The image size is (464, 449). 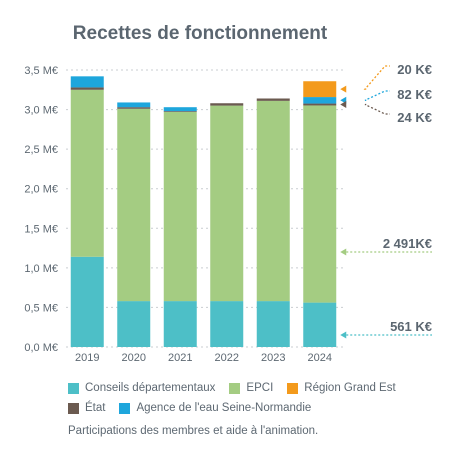 I want to click on bar-agence-de-l-eau-seine-normandie-2021, so click(x=180, y=109).